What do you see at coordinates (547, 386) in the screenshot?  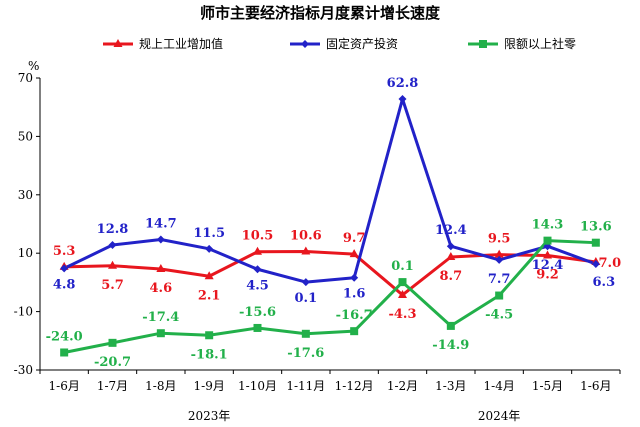 I see `x-tick-label: 1-5月` at bounding box center [547, 386].